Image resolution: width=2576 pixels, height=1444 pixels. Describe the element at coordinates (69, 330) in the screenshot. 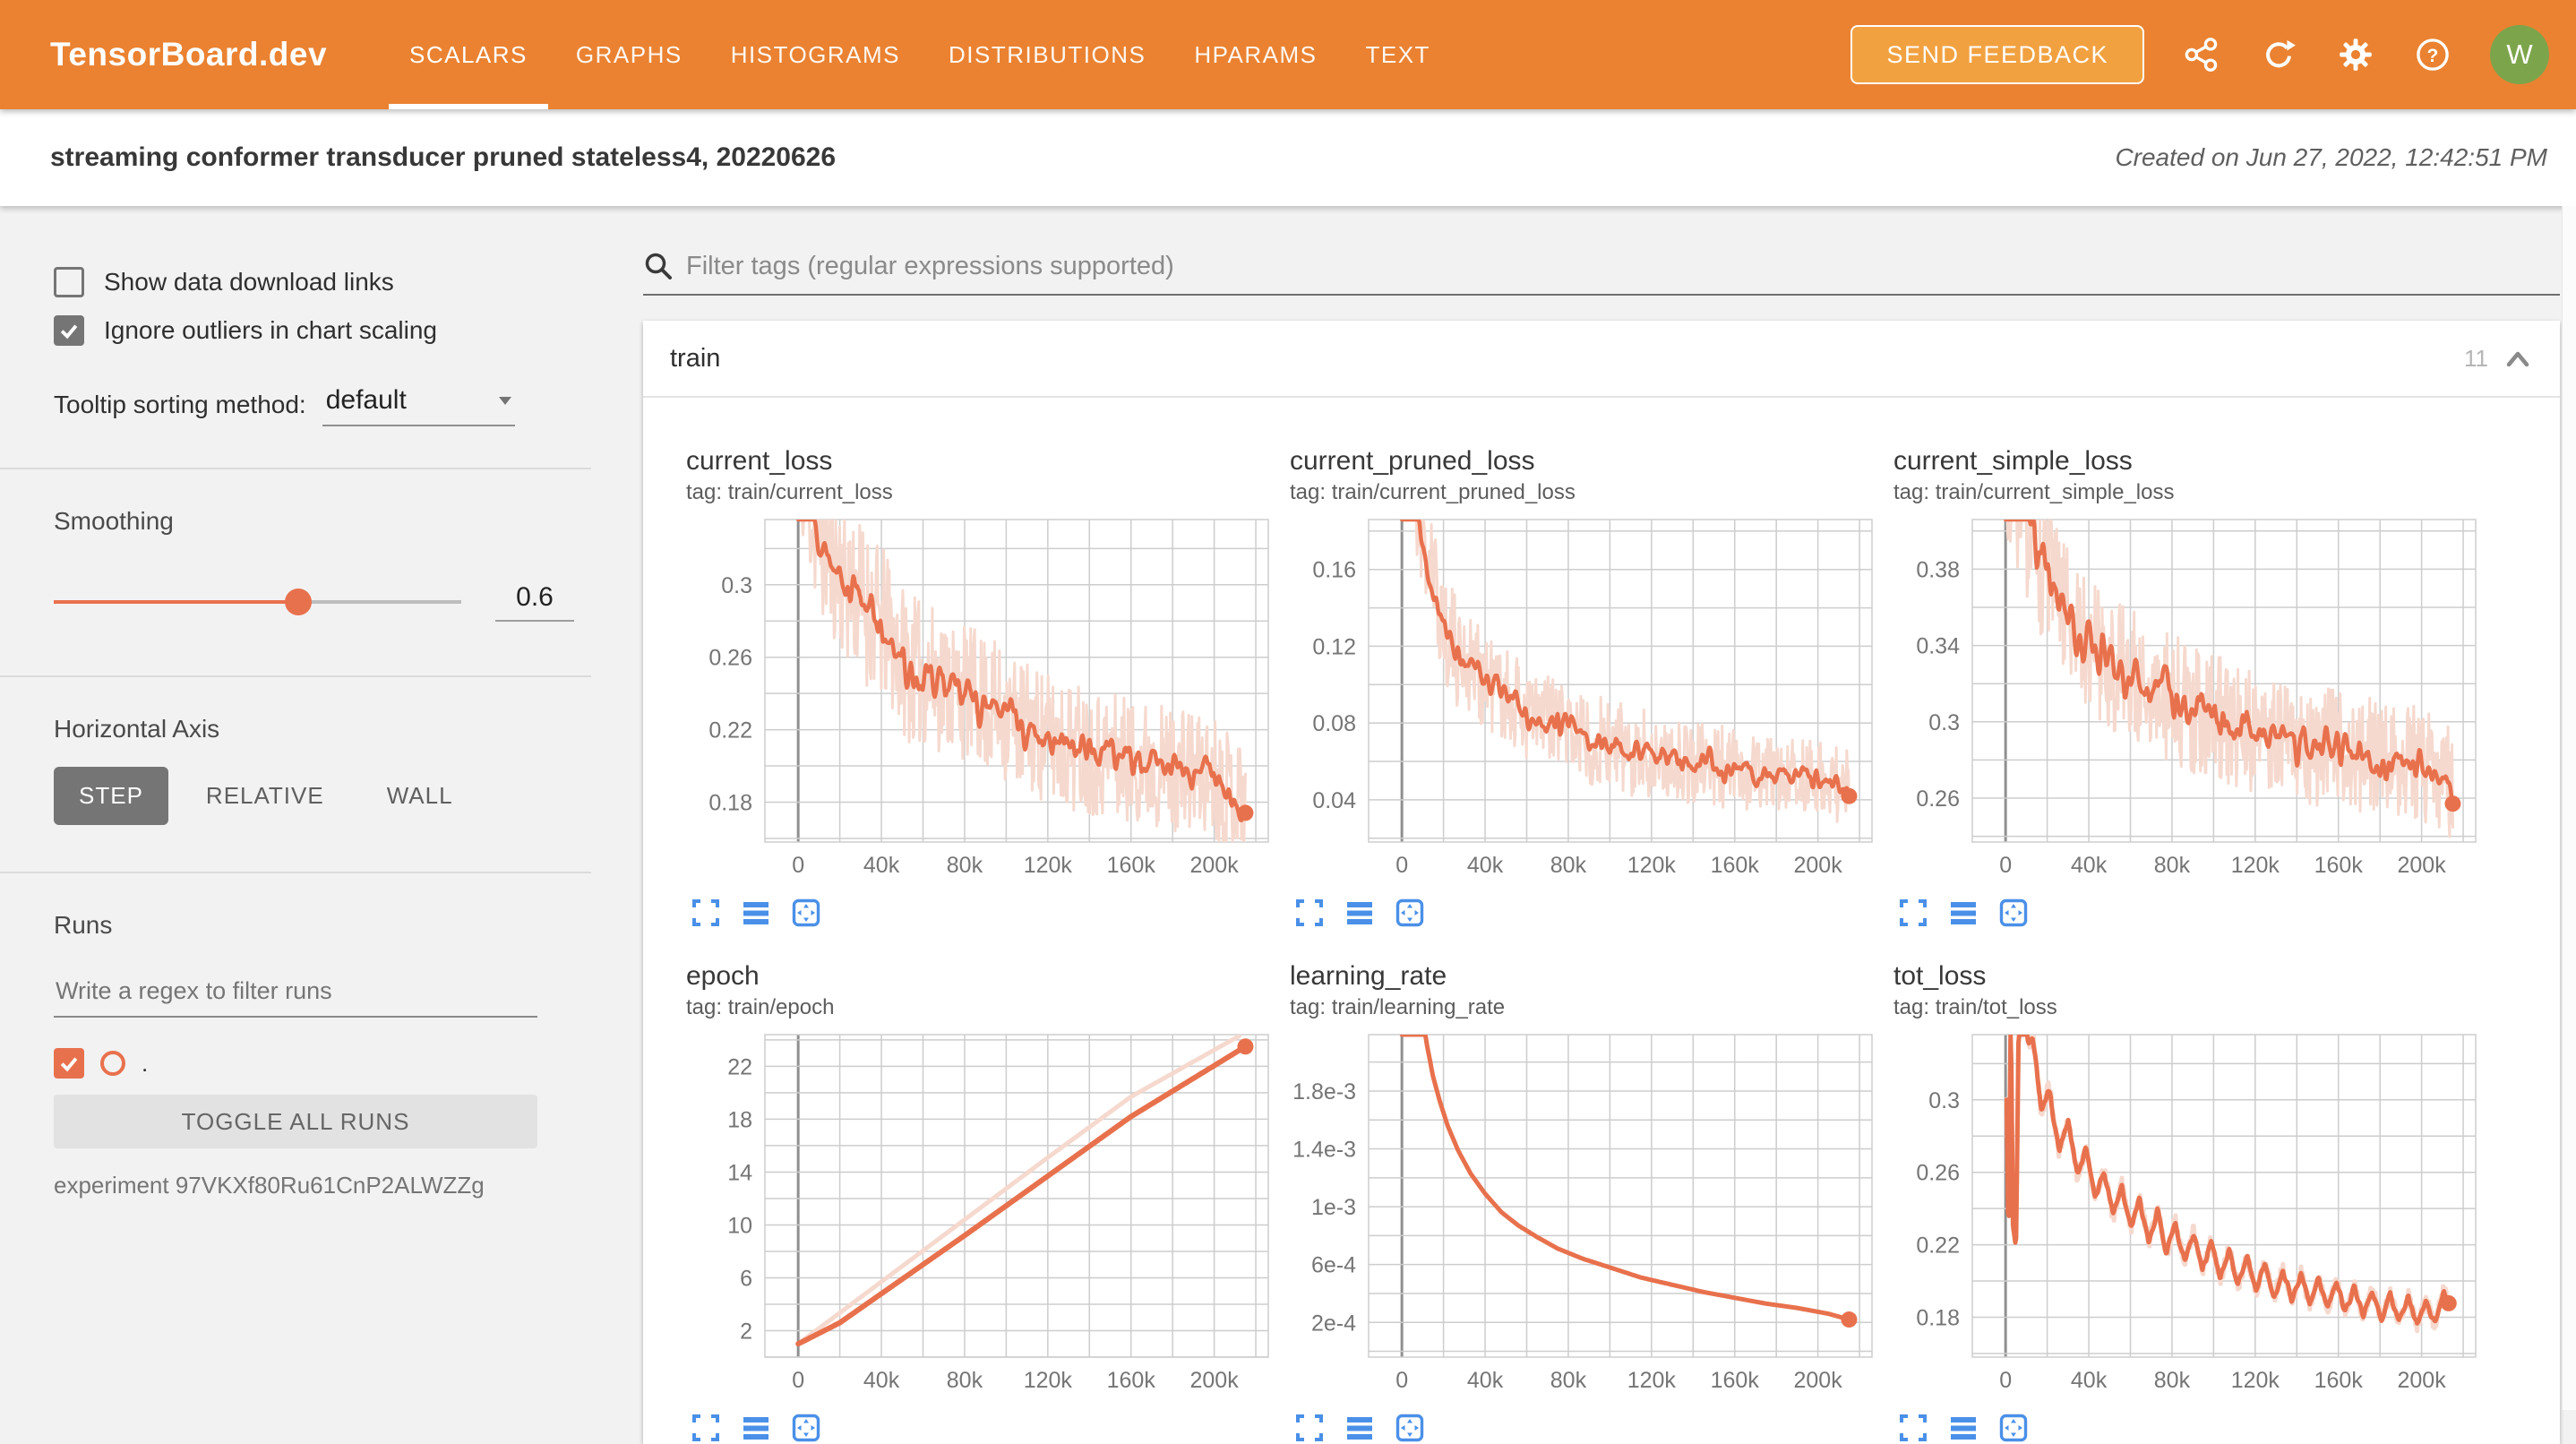

I see `ignore-outliers-checkbox` at that location.